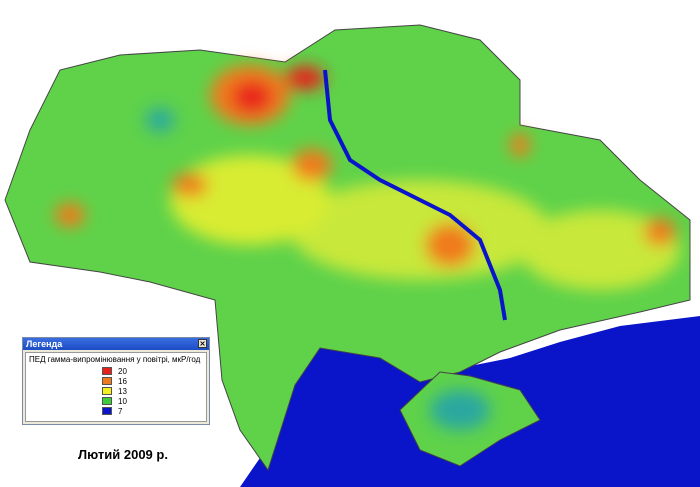 The height and width of the screenshot is (487, 700). What do you see at coordinates (44, 344) in the screenshot?
I see `legend-title: Легенда` at bounding box center [44, 344].